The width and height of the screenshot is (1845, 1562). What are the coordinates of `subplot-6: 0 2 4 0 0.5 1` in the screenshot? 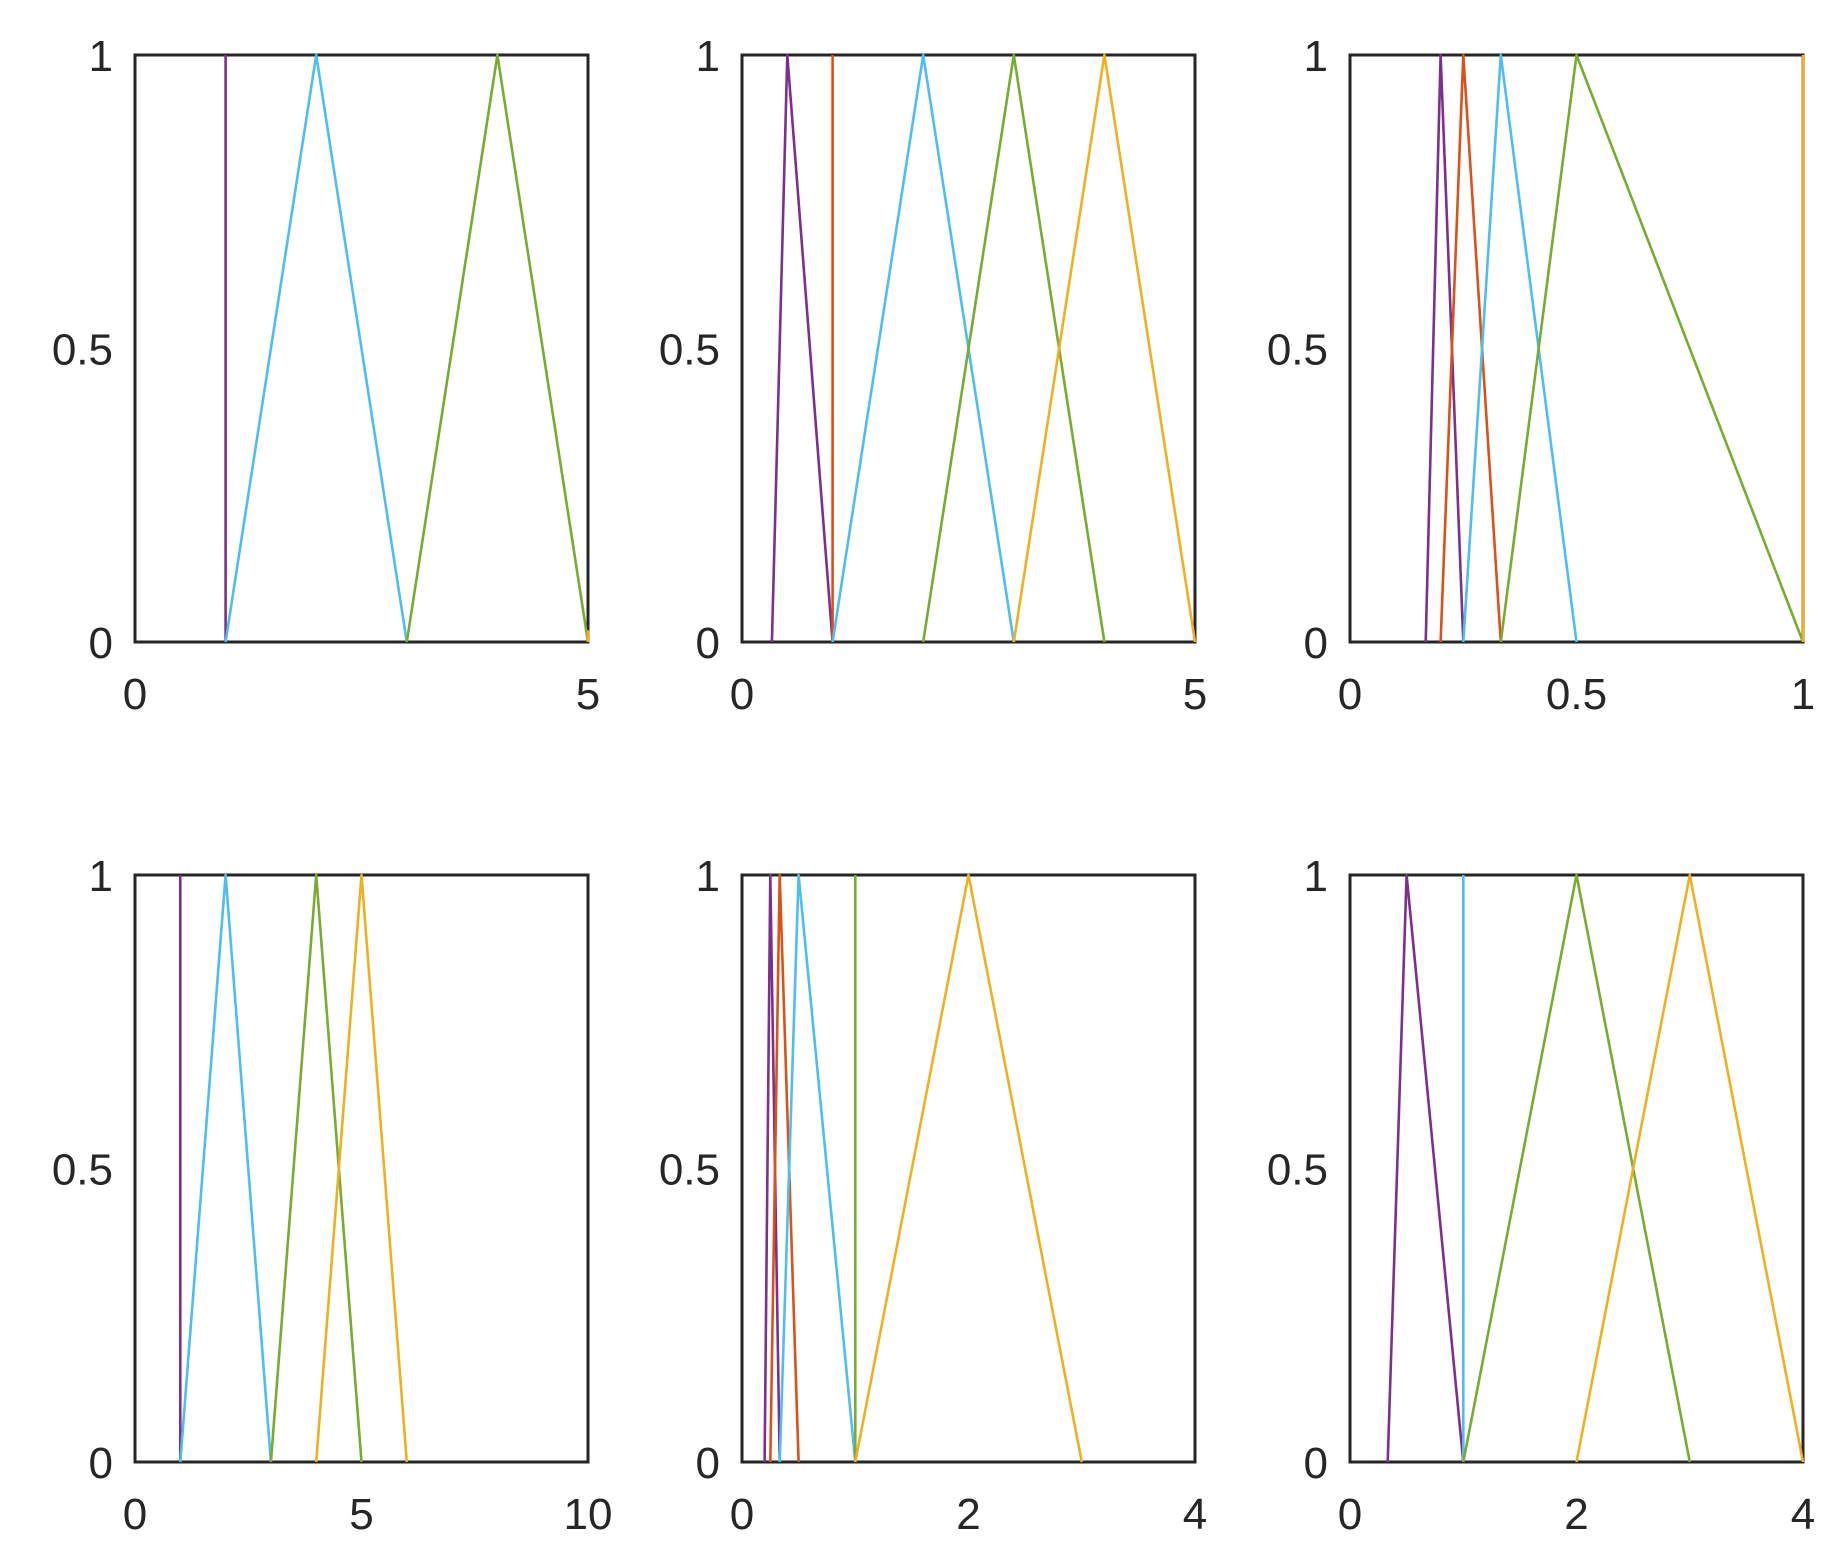 It's located at (1541, 1195).